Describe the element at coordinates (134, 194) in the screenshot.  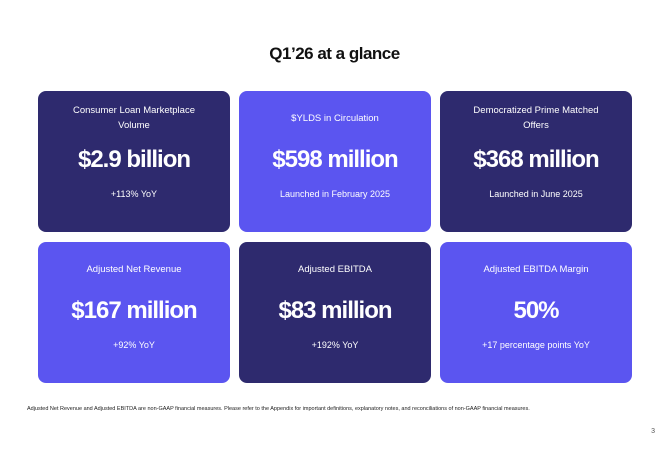
I see `card-note: +113% YoY` at that location.